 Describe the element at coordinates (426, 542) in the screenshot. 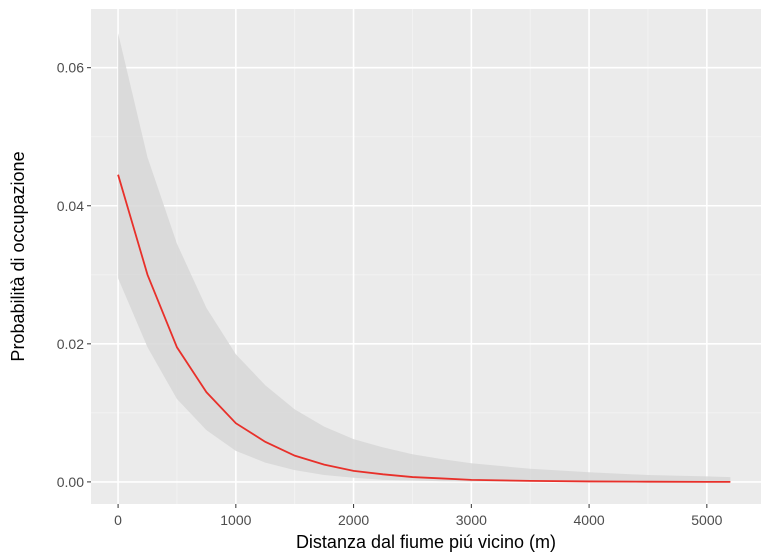

I see `x-axis-title: Distanza dal fiume piú vicino (m)` at that location.